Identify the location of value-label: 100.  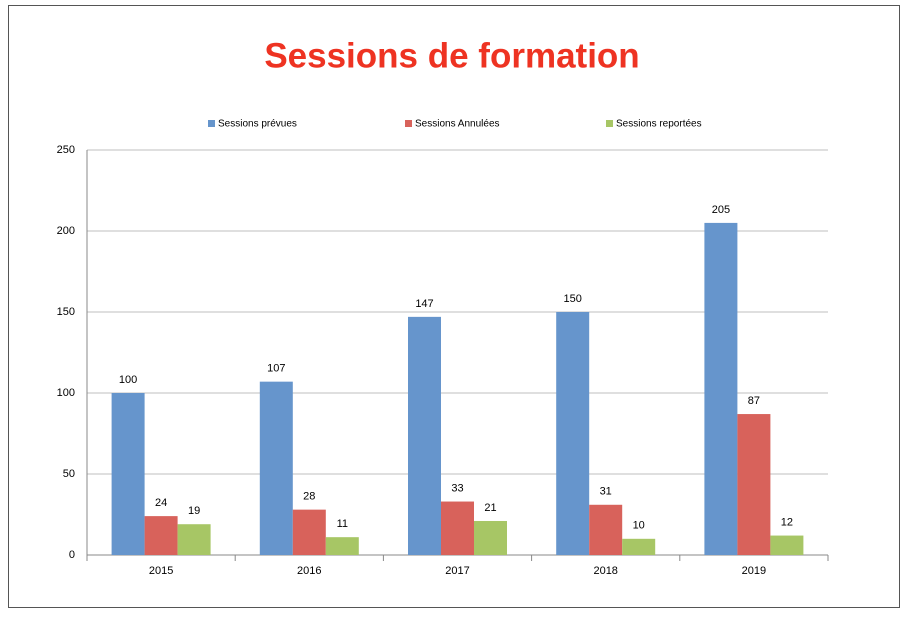
(128, 380).